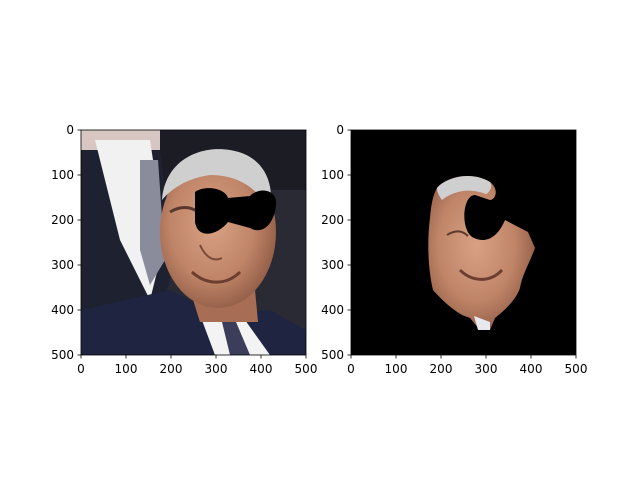 The image size is (640, 480). Describe the element at coordinates (62, 355) in the screenshot. I see `left-y-tick-label: 500` at that location.